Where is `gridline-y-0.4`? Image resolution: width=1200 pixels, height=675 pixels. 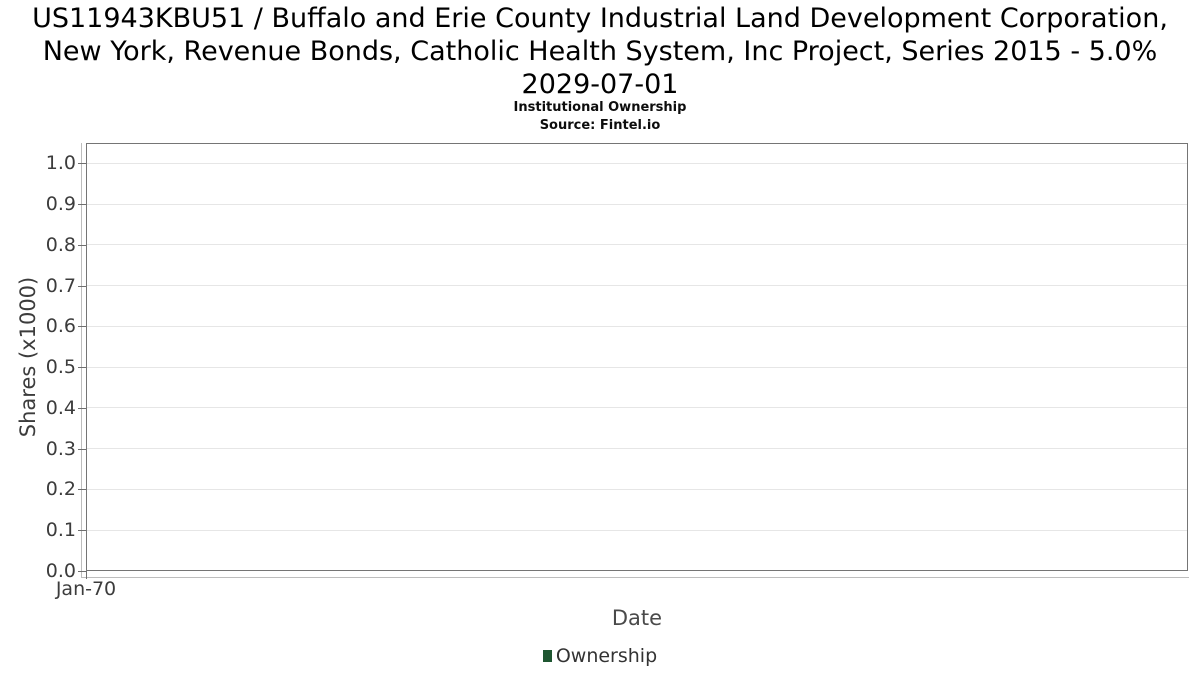 gridline-y-0.4 is located at coordinates (637, 408).